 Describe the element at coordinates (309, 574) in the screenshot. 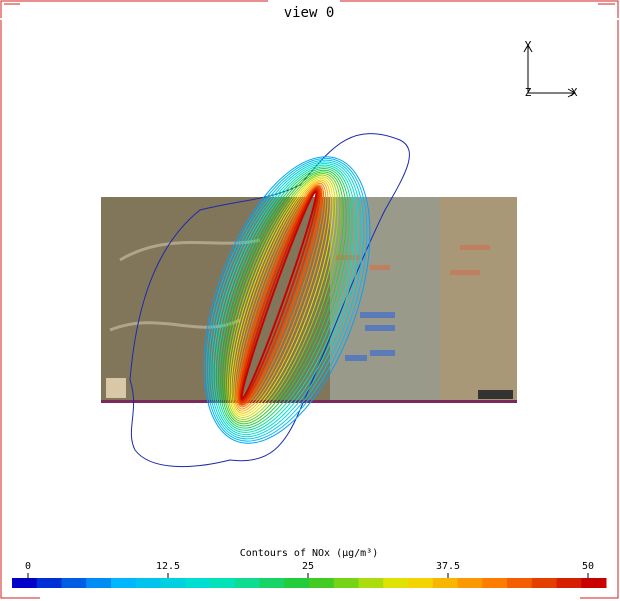

I see `colorbar: 0 12.5 25 37.5 50` at that location.